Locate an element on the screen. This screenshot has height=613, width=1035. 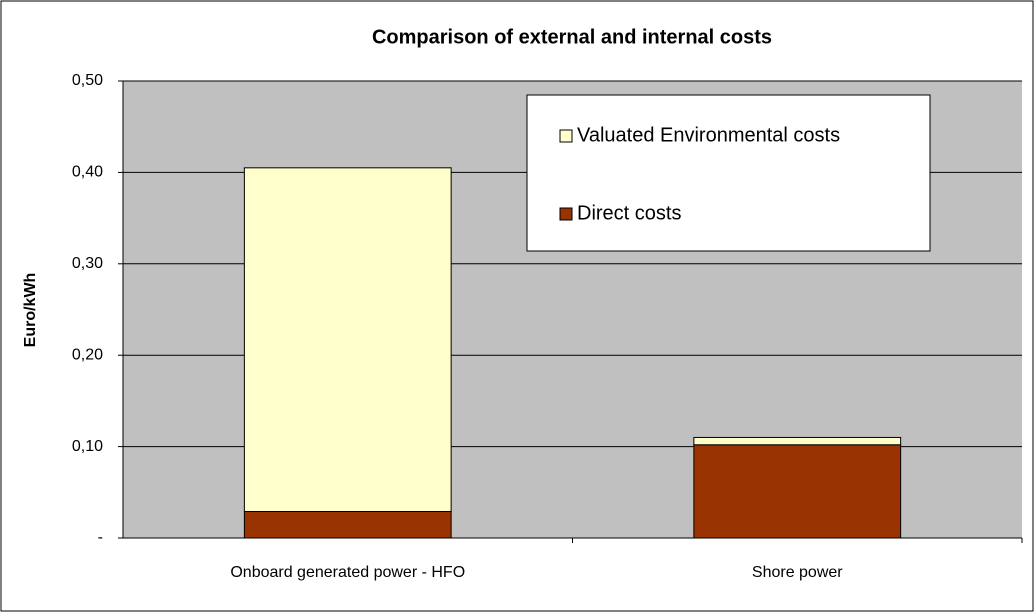
legend-label: Direct costs is located at coordinates (629, 213).